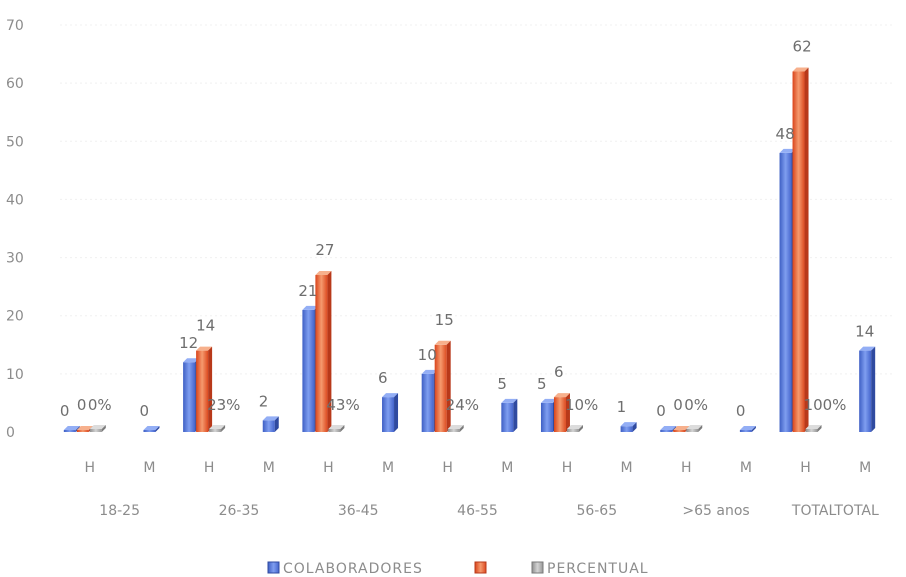 The height and width of the screenshot is (577, 906). Describe the element at coordinates (825, 405) in the screenshot. I see `data-label: 100%` at that location.